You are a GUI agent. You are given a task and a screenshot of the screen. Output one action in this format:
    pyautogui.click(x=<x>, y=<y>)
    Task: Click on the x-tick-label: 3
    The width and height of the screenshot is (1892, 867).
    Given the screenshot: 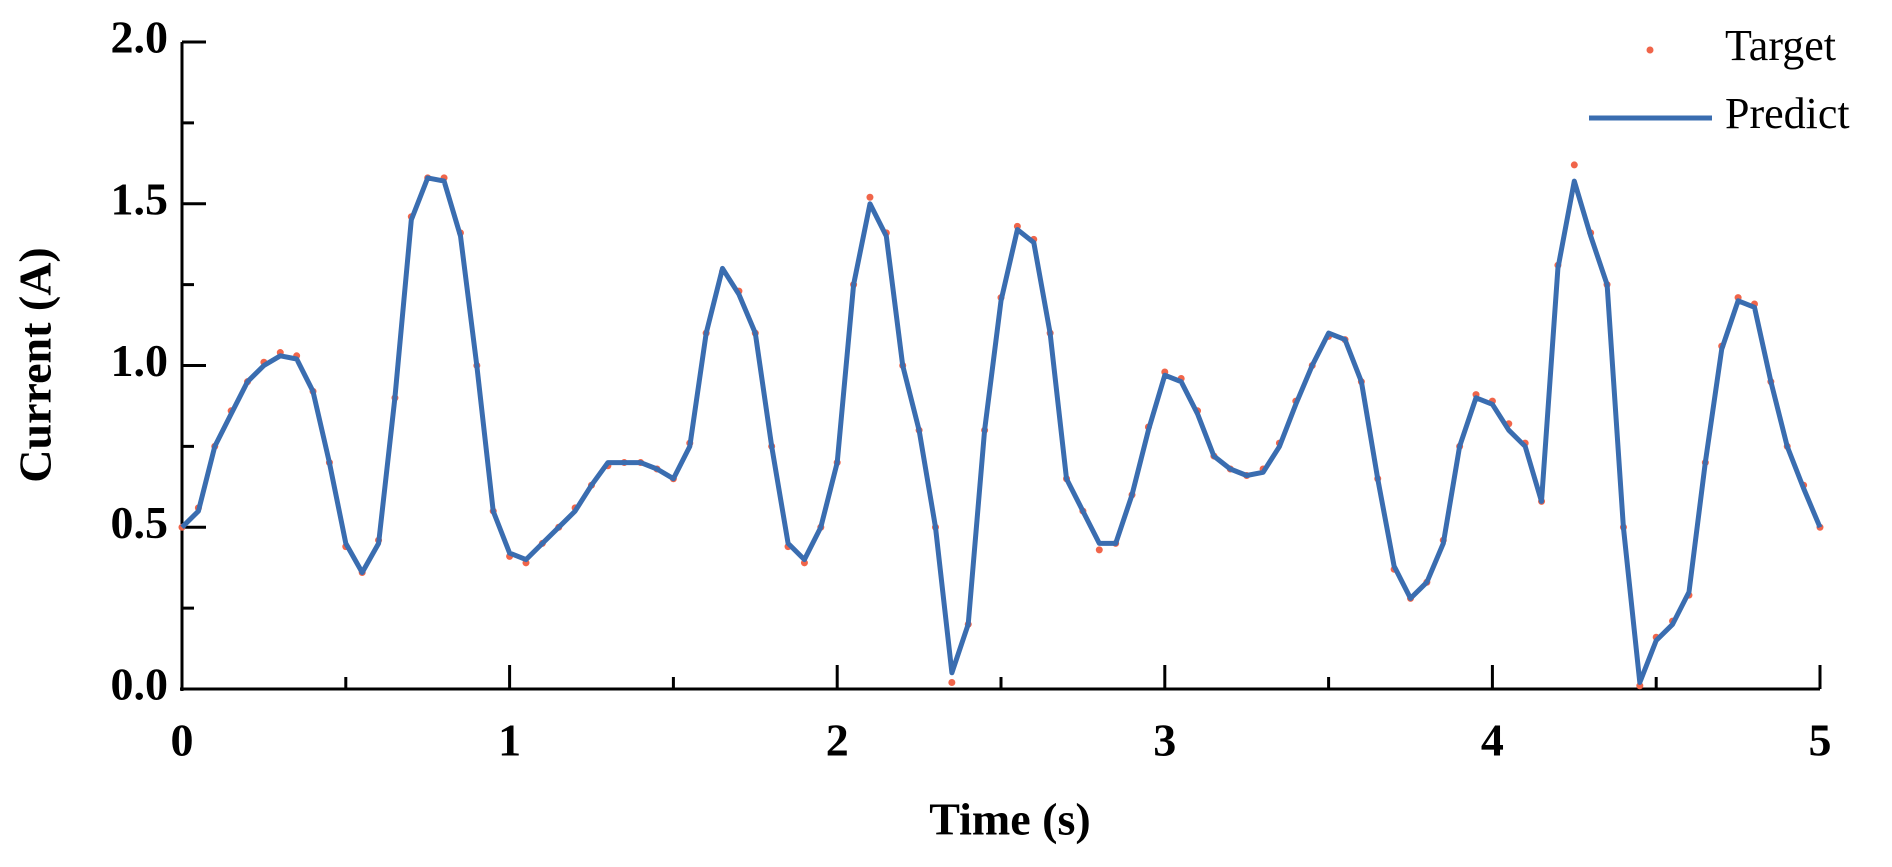 What is the action you would take?
    pyautogui.click(x=1164, y=740)
    